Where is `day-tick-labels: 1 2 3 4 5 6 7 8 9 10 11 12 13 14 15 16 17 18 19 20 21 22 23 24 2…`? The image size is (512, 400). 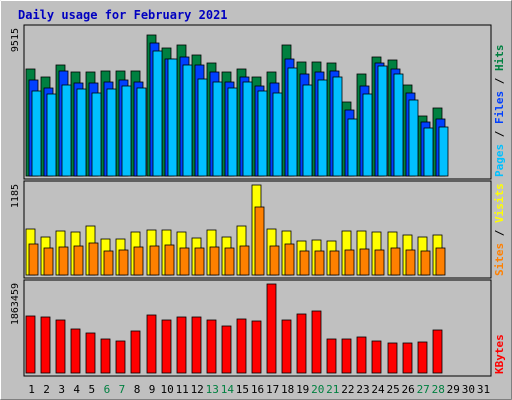 day-tick-labels: 1 2 3 4 5 6 7 8 9 10 11 12 13 14 15 16 17 18 19 20 21 22 23 24 2… is located at coordinates (259, 389).